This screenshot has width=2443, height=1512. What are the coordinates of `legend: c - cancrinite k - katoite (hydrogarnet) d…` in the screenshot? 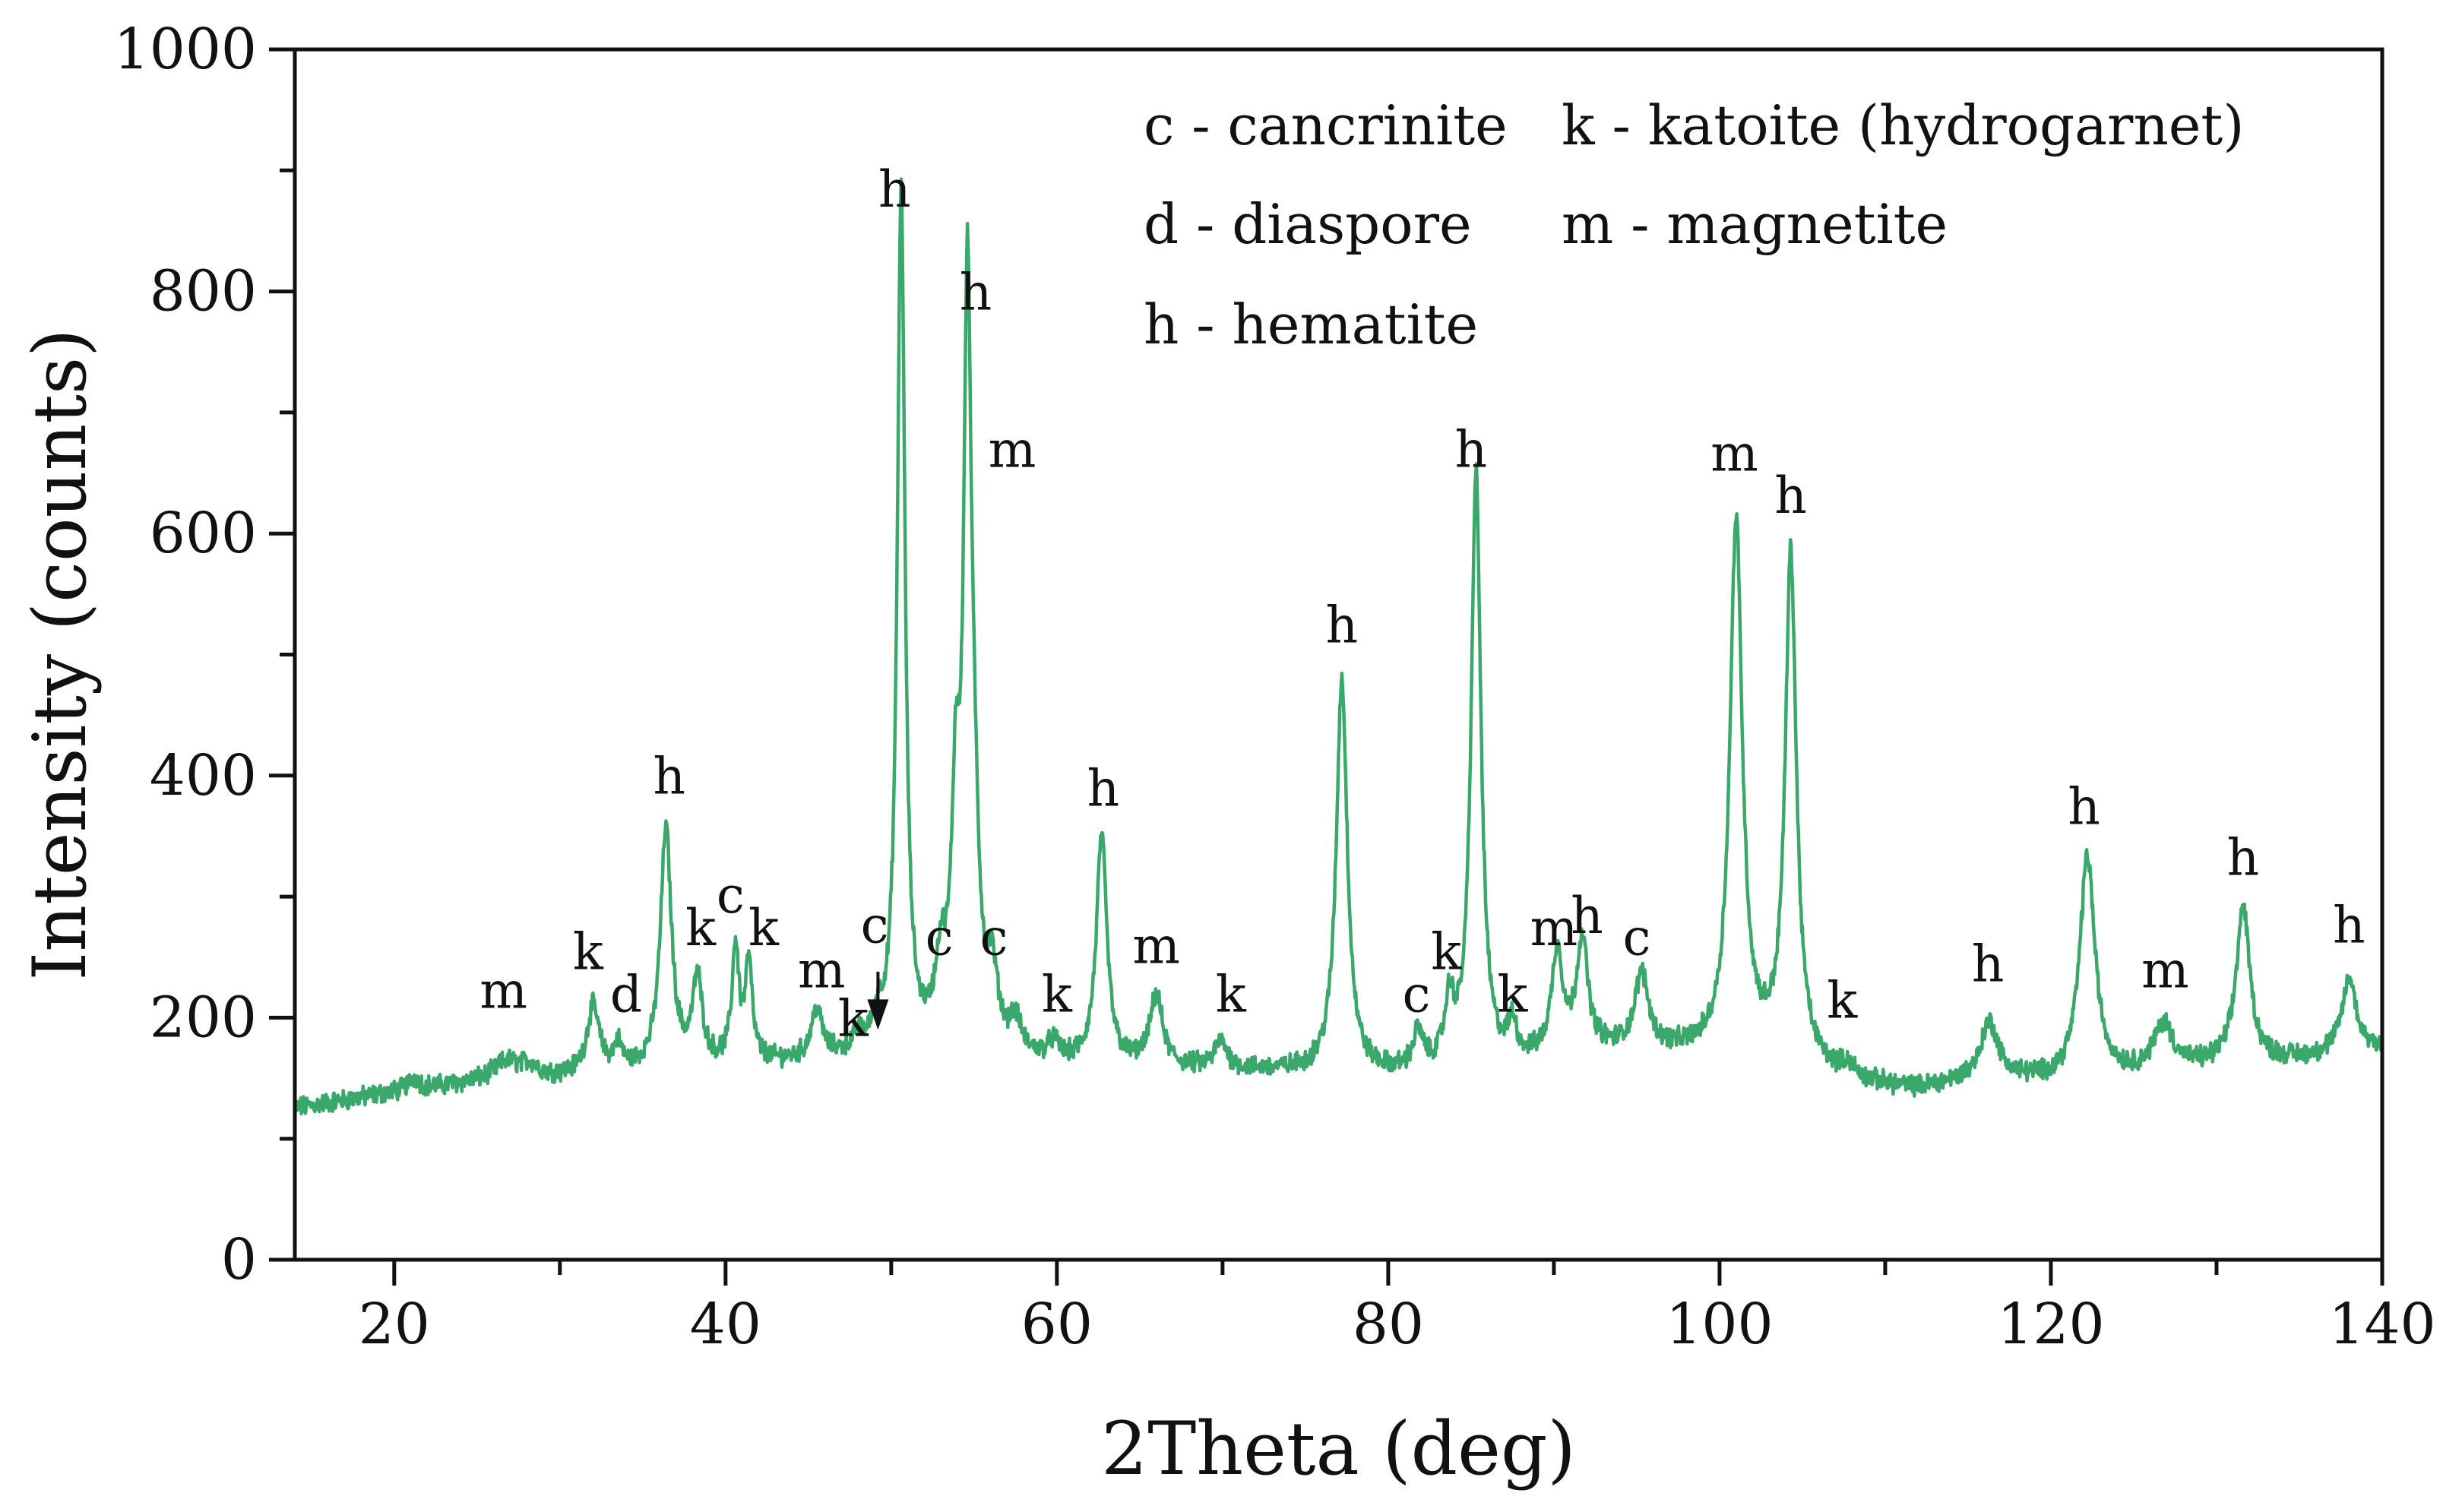 It's located at (1694, 224).